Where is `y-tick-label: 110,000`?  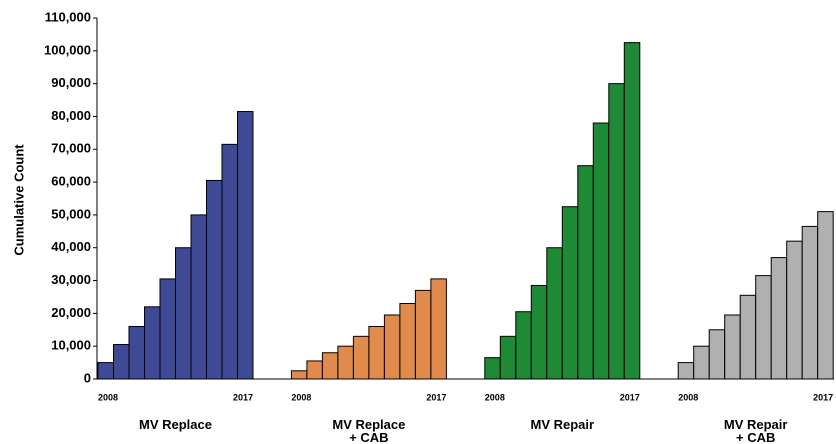
y-tick-label: 110,000 is located at coordinates (68, 16).